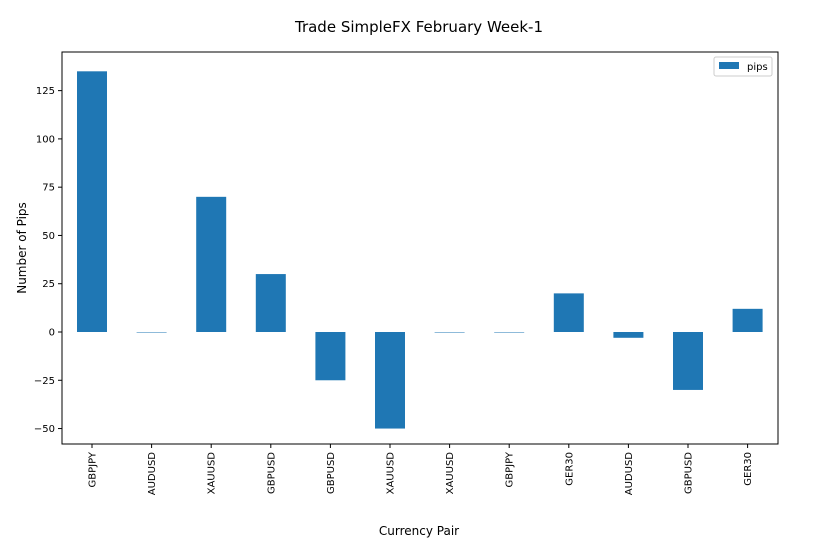 Image resolution: width=831 pixels, height=560 pixels. I want to click on y-tick-label: −50, so click(44, 429).